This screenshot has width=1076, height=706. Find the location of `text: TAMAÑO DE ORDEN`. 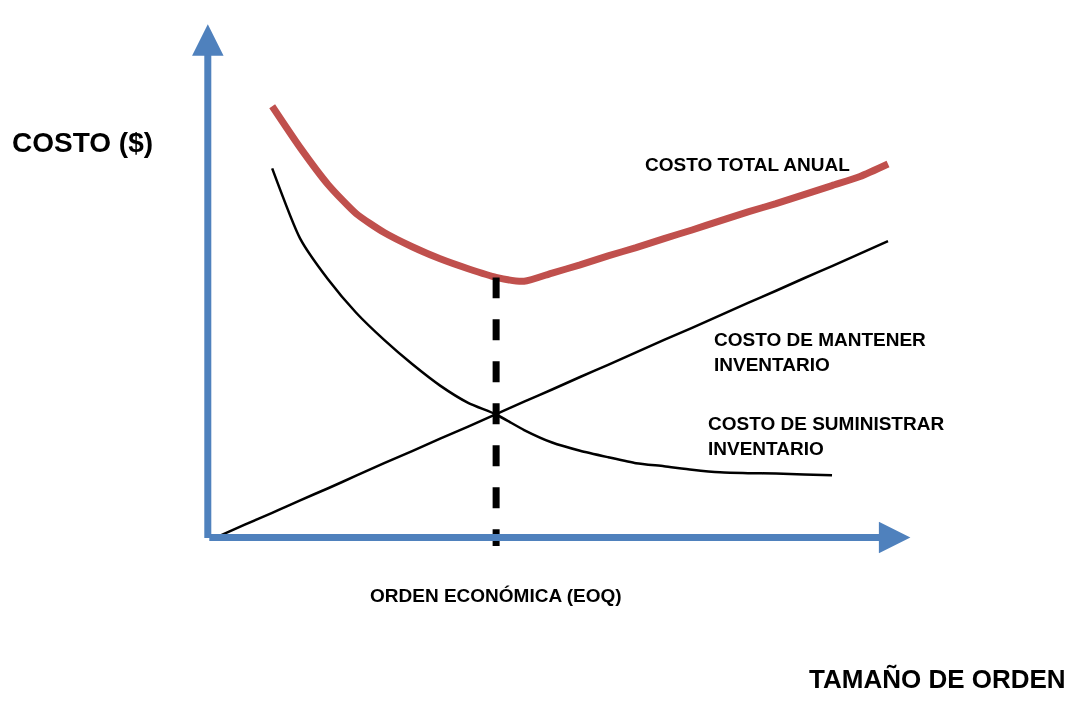

text: TAMAÑO DE ORDEN is located at coordinates (937, 679).